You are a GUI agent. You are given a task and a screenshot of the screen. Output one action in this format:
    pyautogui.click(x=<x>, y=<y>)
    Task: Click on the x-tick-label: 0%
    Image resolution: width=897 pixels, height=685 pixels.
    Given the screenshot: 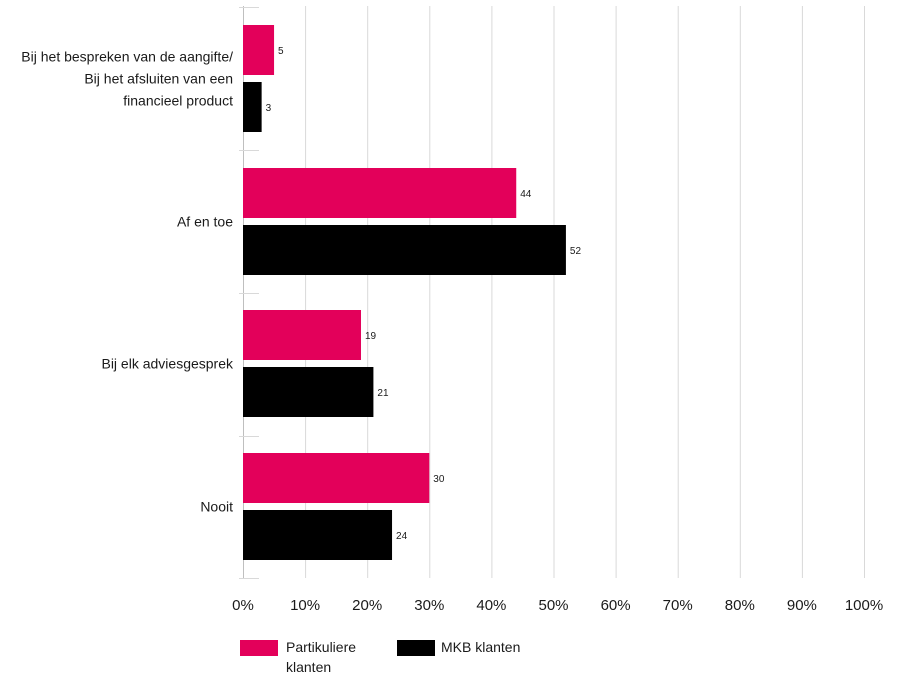 What is the action you would take?
    pyautogui.click(x=243, y=605)
    